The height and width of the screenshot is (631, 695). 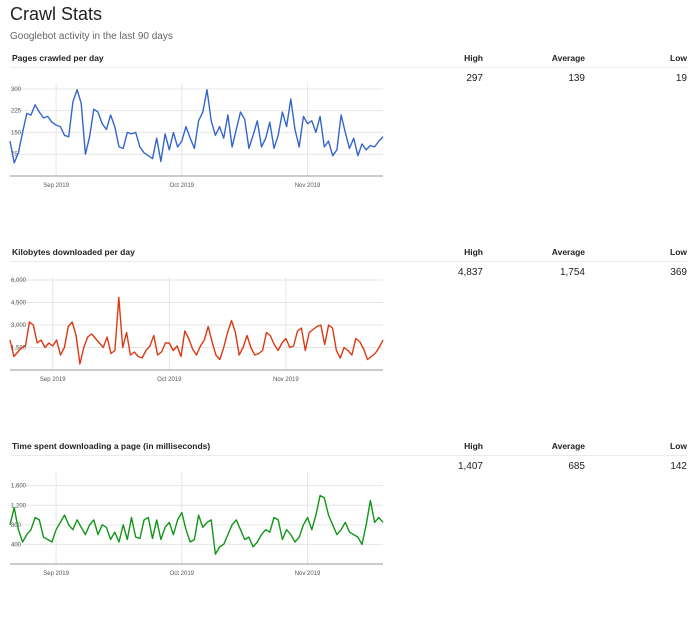 What do you see at coordinates (681, 78) in the screenshot?
I see `pages-low-value: 19` at bounding box center [681, 78].